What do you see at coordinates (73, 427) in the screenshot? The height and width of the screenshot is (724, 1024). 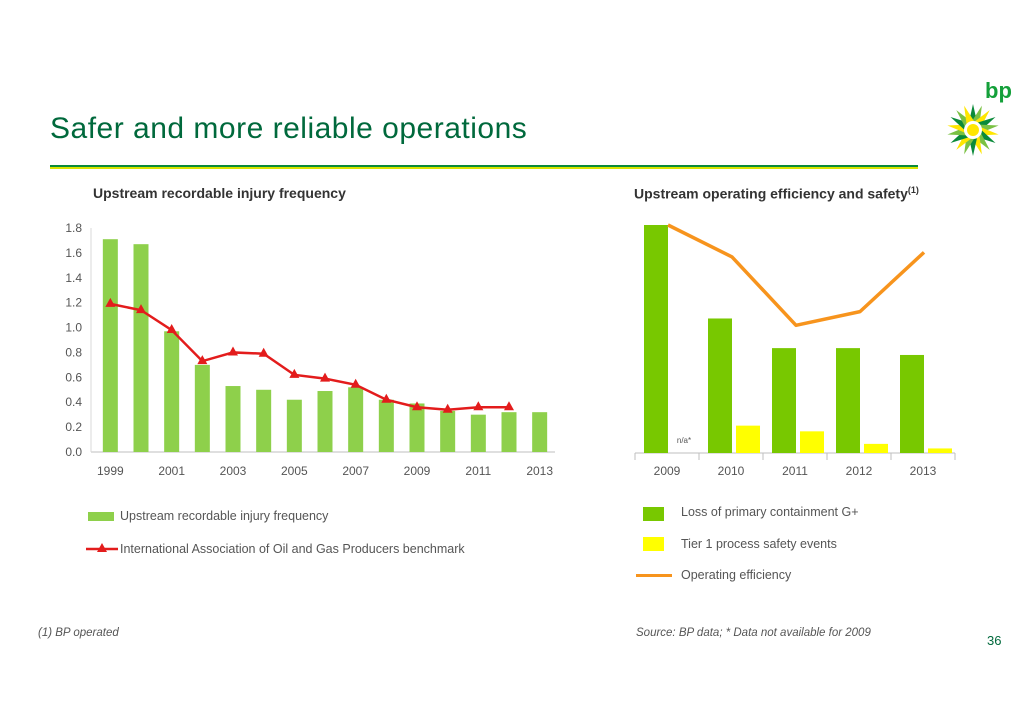 I see `left-y-tick-label: 0.2` at bounding box center [73, 427].